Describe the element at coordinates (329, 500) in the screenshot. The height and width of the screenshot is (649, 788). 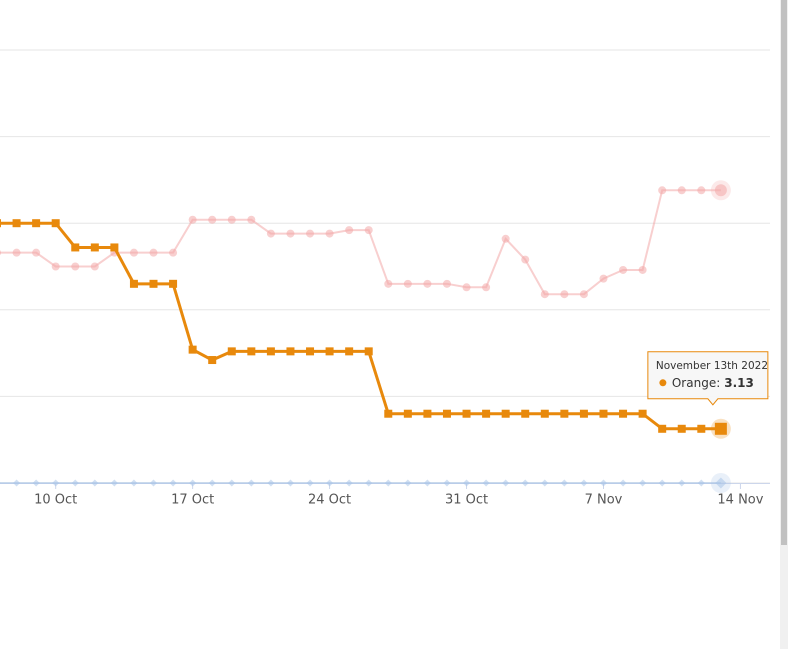
I see `x-tick-label: 24 Oct` at that location.